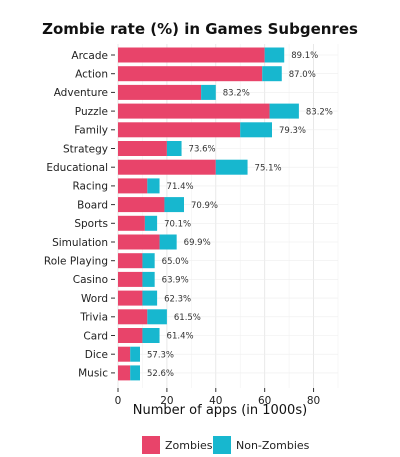  I want to click on chart-title: Zombie rate (%) in Games Subgenres, so click(200, 29).